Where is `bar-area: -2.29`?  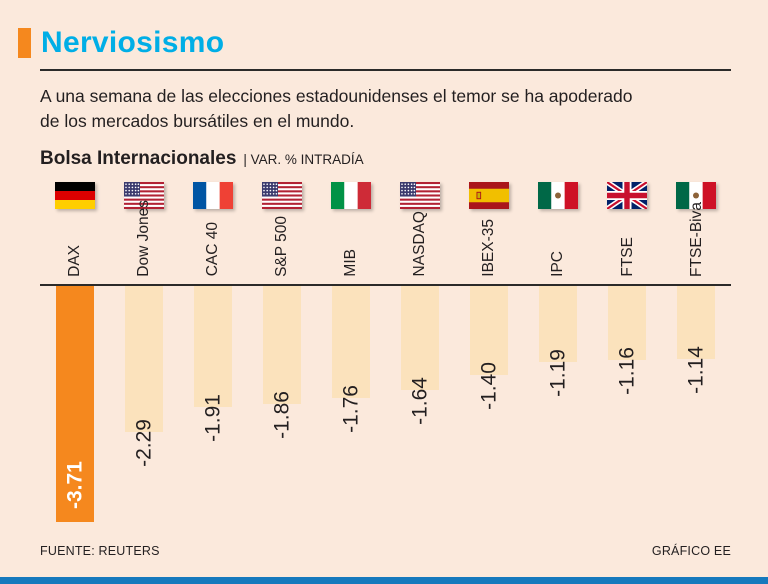
bar-area: -2.29 is located at coordinates (143, 408).